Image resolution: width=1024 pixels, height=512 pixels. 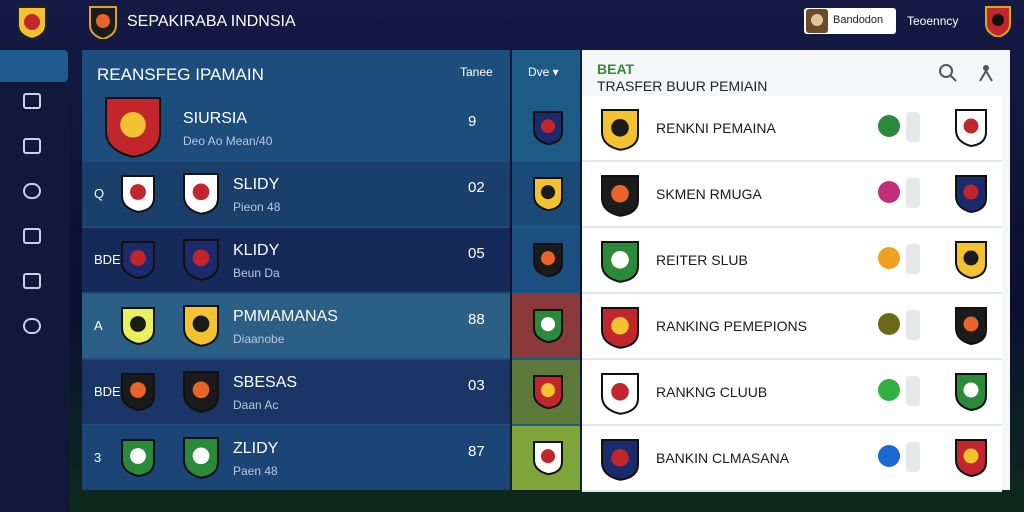 What do you see at coordinates (256, 448) in the screenshot?
I see `club-name: ZLIDY` at bounding box center [256, 448].